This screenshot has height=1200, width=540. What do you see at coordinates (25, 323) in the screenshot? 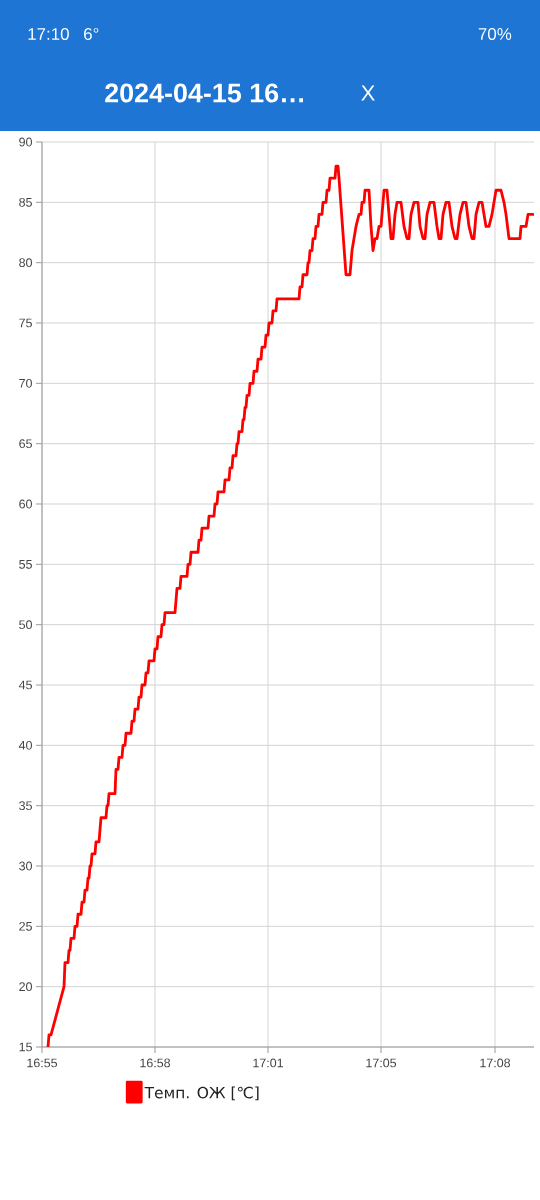
I see `y-tick-label: 75` at bounding box center [25, 323].